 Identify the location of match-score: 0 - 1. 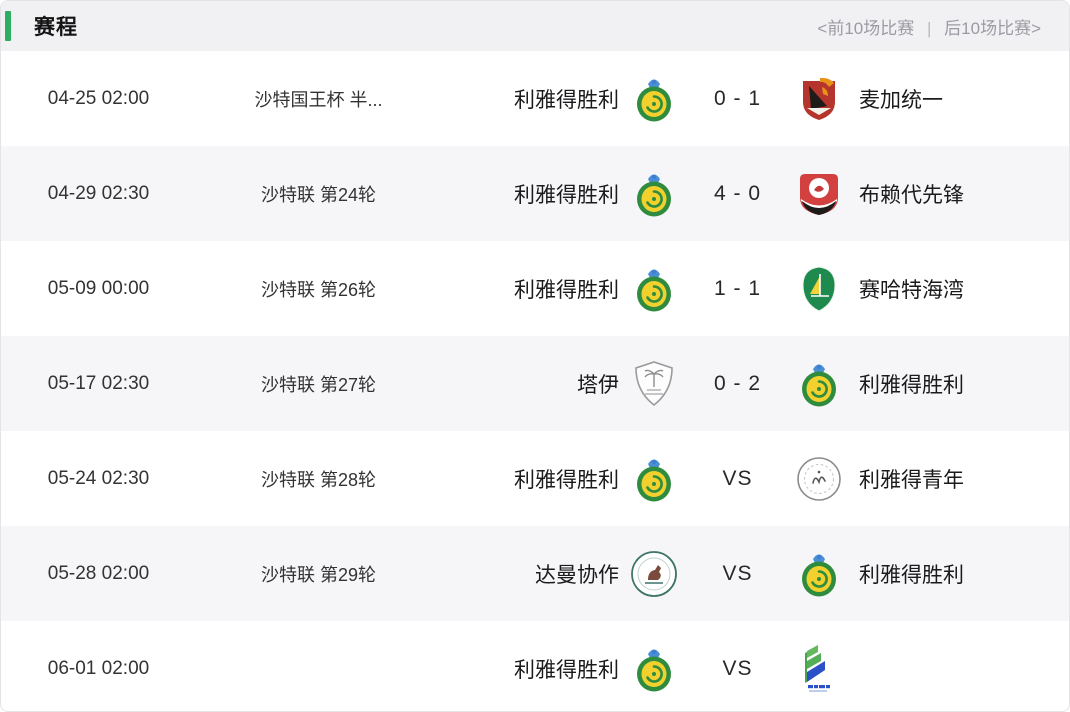
(737, 98).